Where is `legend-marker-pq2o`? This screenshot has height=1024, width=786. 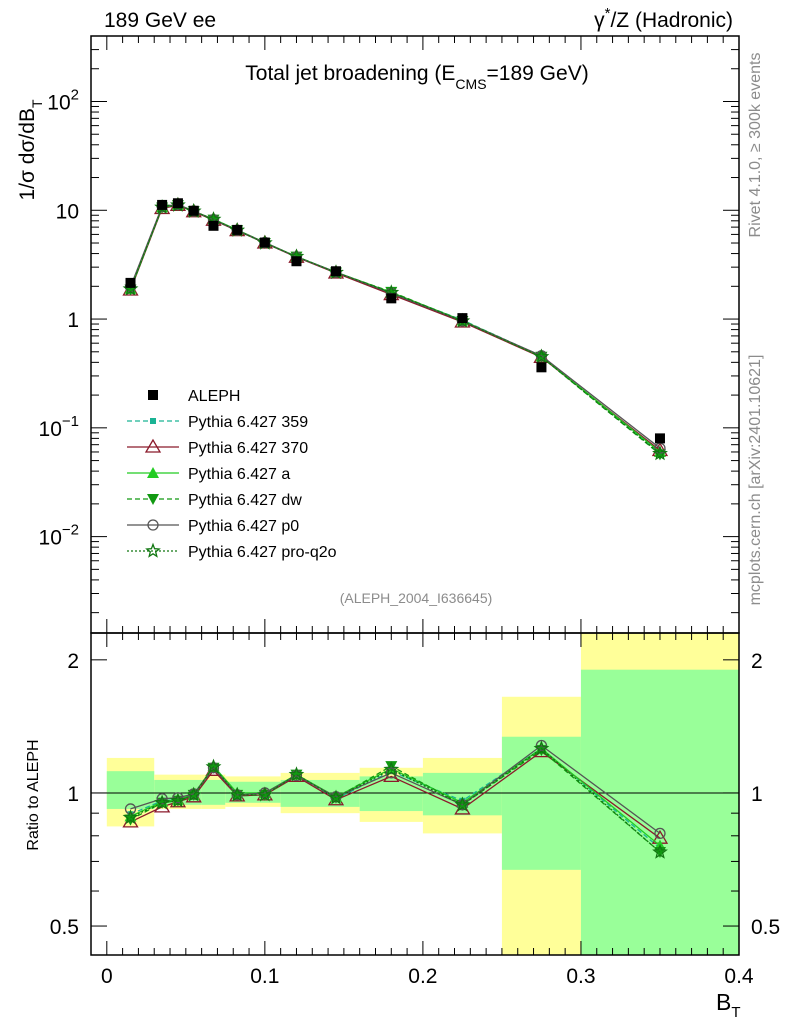 legend-marker-pq2o is located at coordinates (153, 550).